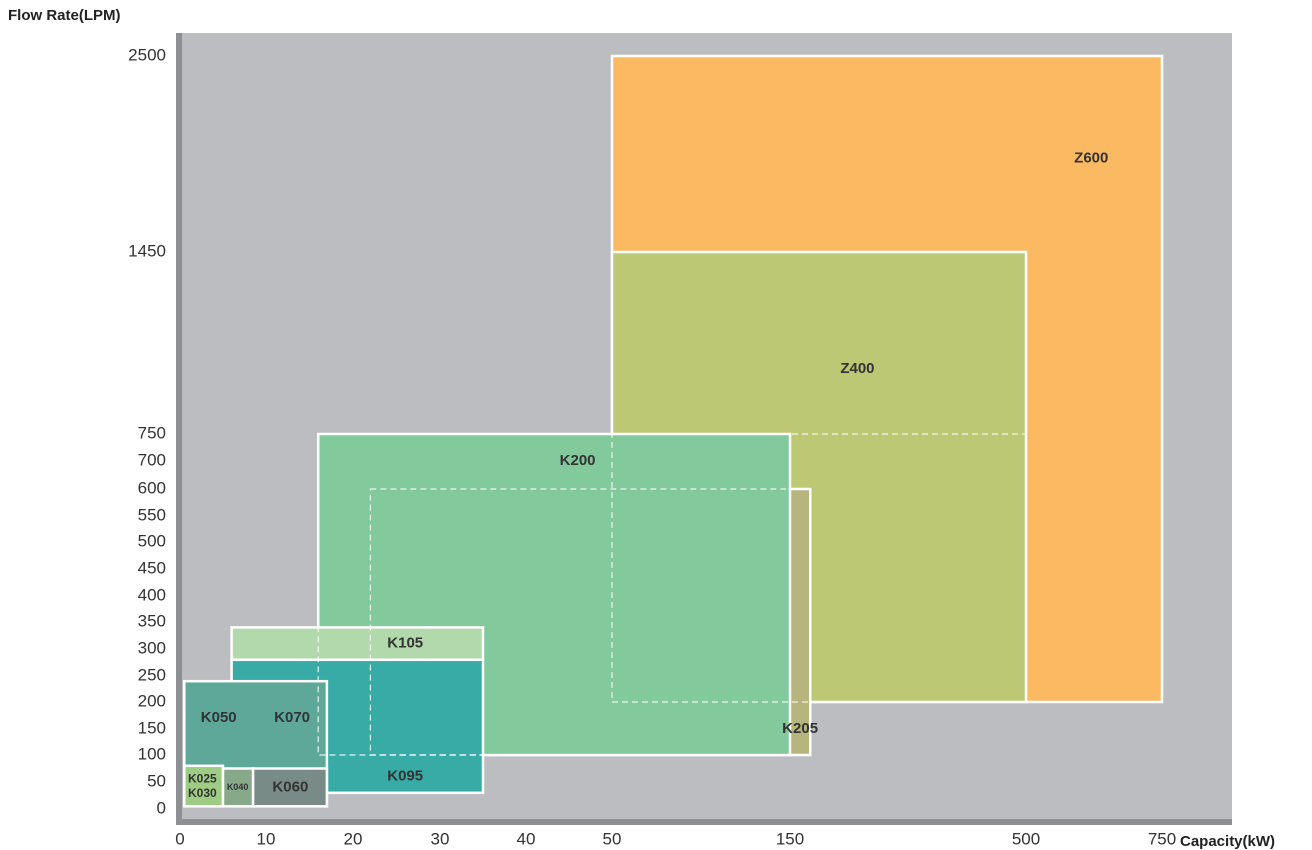  What do you see at coordinates (152, 674) in the screenshot?
I see `y-tick-label: 250` at bounding box center [152, 674].